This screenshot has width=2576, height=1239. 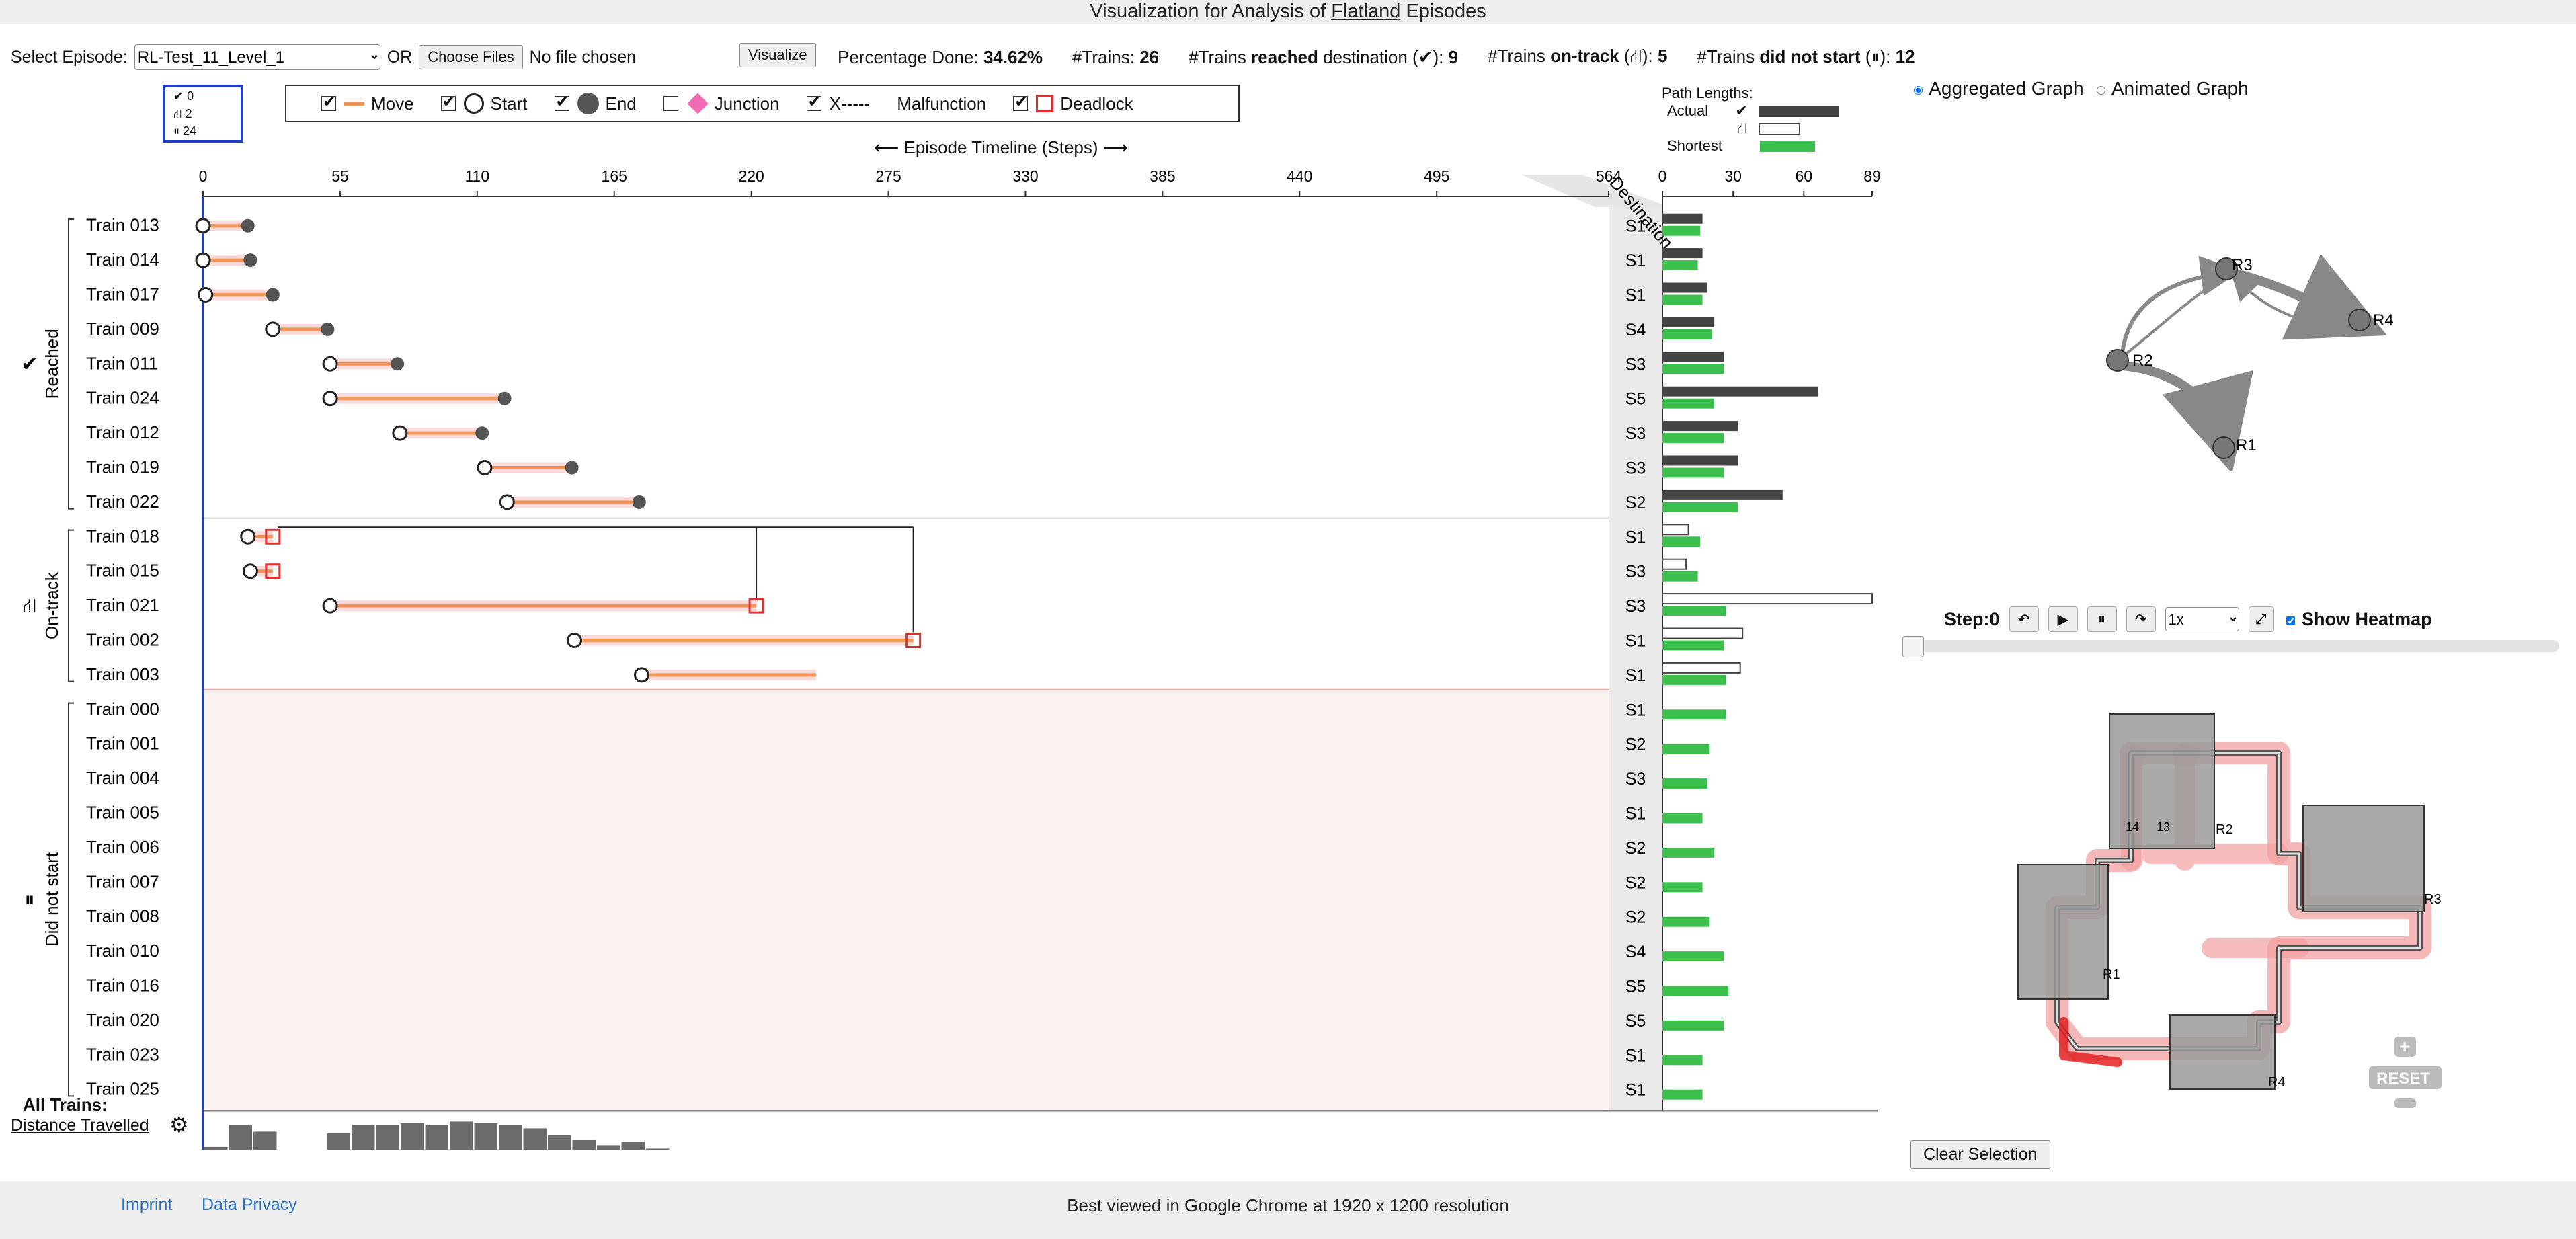 I want to click on region-r3, so click(x=2363, y=858).